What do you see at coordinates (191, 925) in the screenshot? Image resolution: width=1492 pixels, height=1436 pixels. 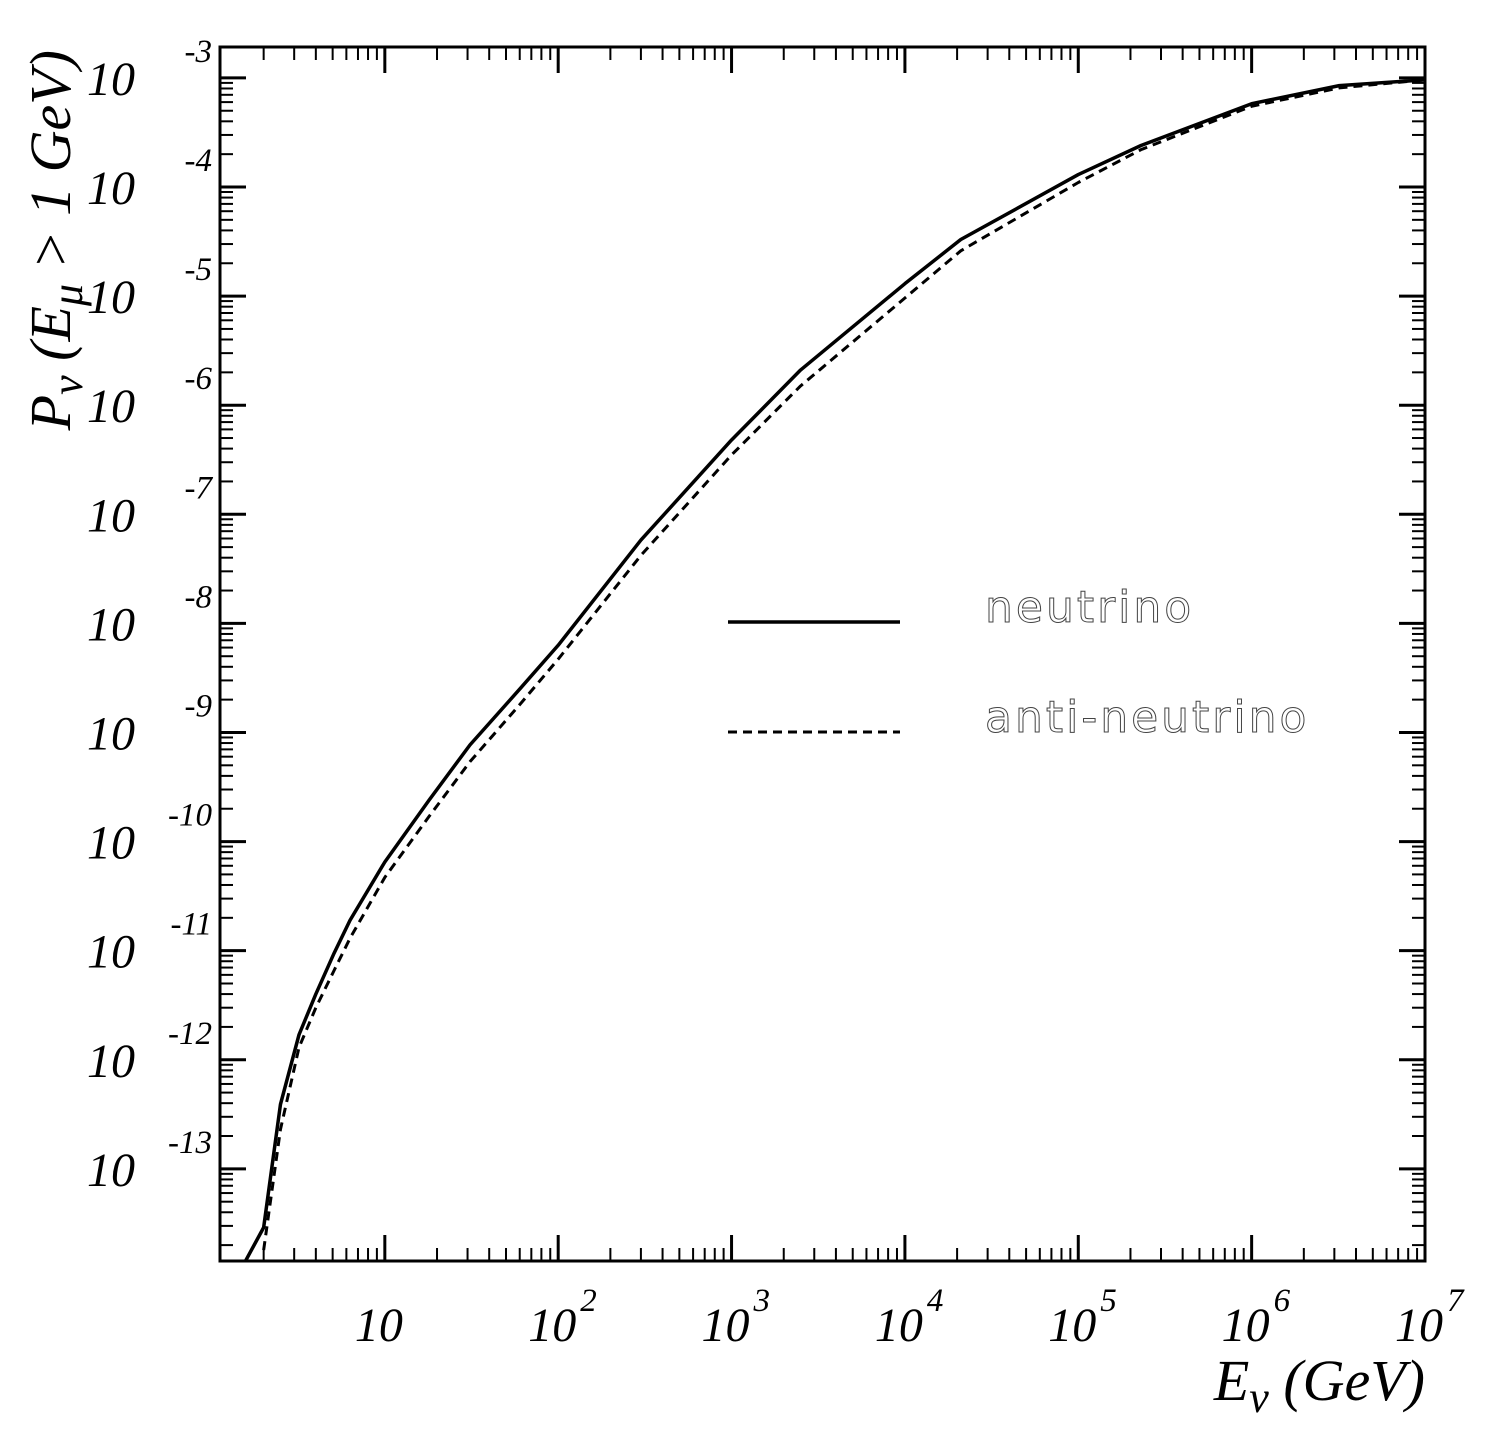 I see `y-tick-exponent: -11` at bounding box center [191, 925].